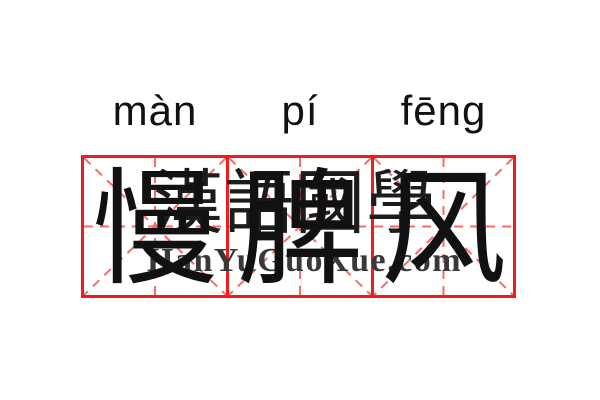  Describe the element at coordinates (443, 229) in the screenshot. I see `hanzi-char-3: 风` at that location.